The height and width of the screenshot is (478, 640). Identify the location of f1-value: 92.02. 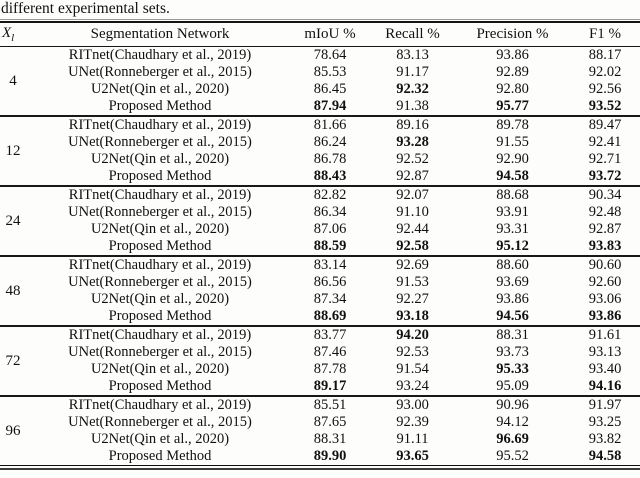
(605, 72).